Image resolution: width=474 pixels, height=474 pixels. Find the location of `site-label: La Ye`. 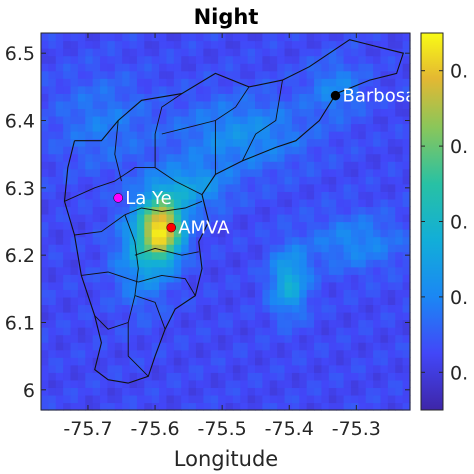

site-label: La Ye is located at coordinates (148, 198).